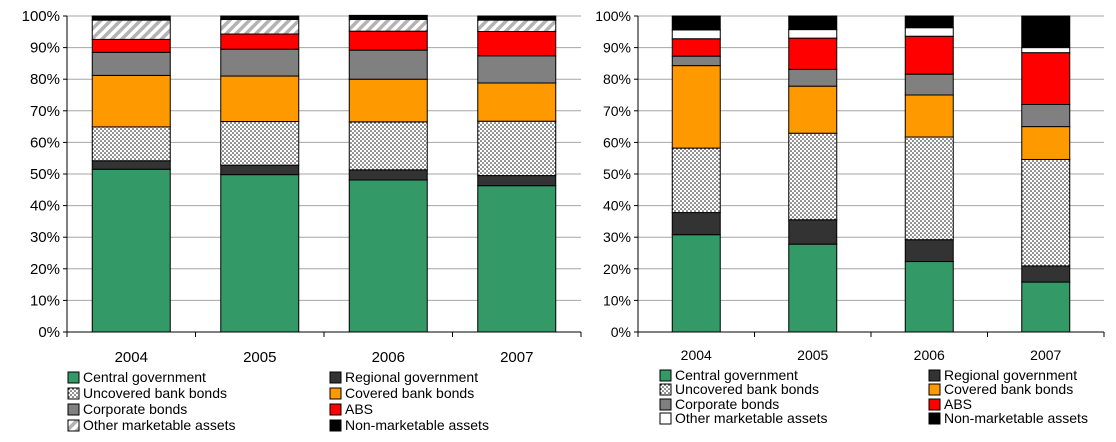  I want to click on bar-segment-covered-bank-bonds-2006, so click(929, 116).